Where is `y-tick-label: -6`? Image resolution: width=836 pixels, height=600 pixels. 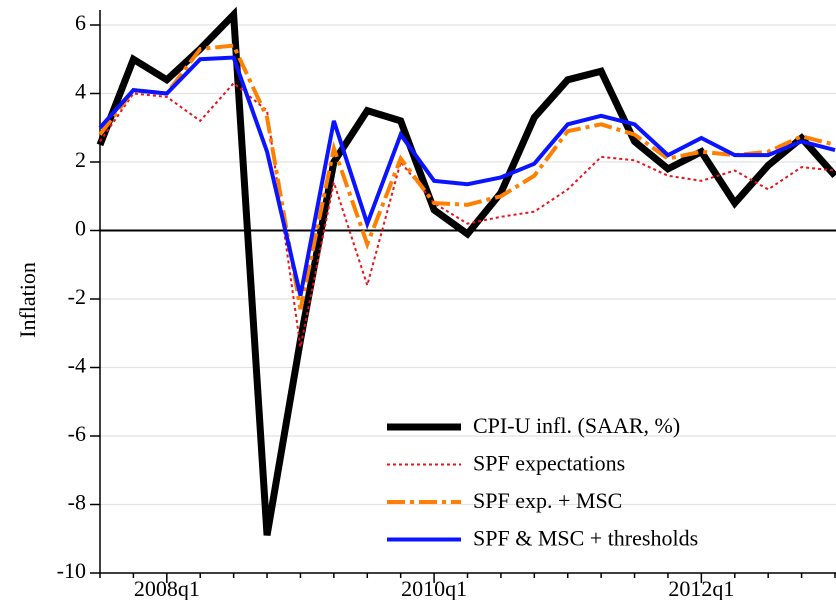 y-tick-label: -6 is located at coordinates (77, 433).